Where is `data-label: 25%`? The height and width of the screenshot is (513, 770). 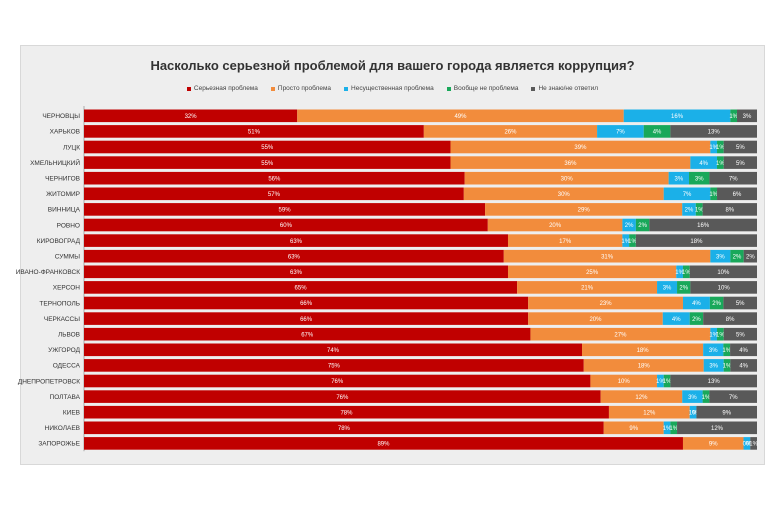
data-label: 25% is located at coordinates (592, 273).